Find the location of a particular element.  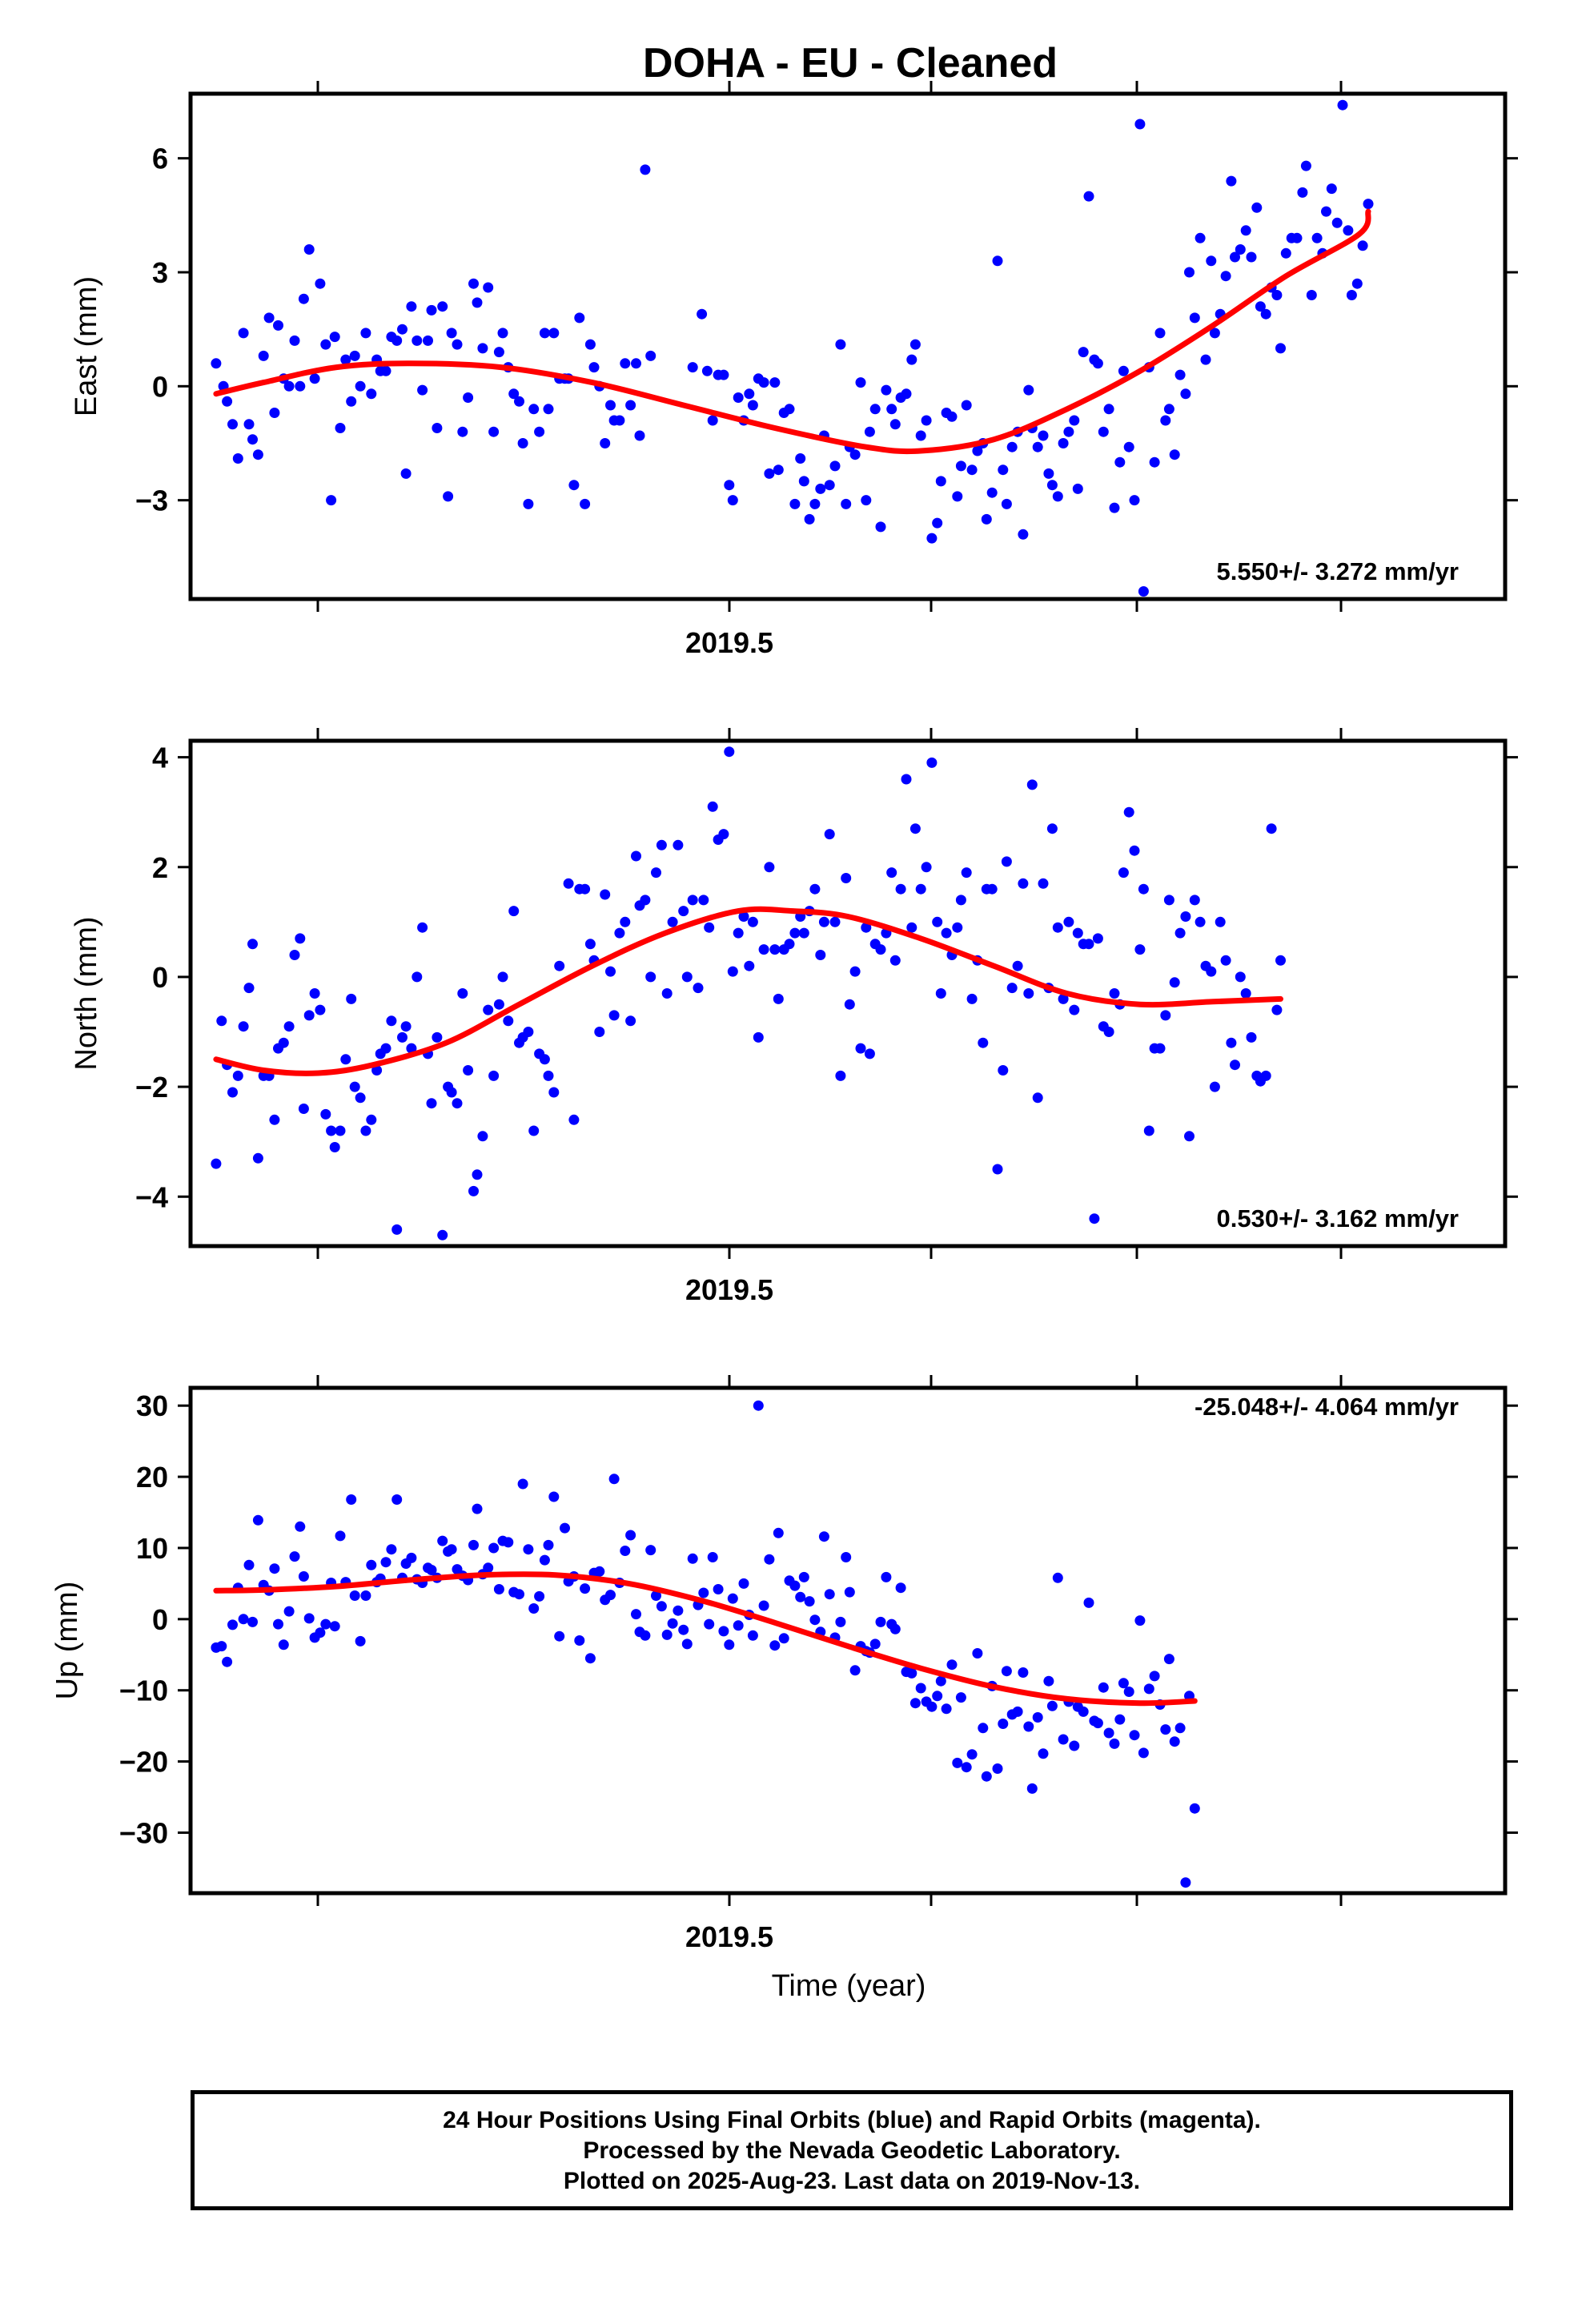

chart-title: DOHA - EU - Cleaned is located at coordinates (850, 63).